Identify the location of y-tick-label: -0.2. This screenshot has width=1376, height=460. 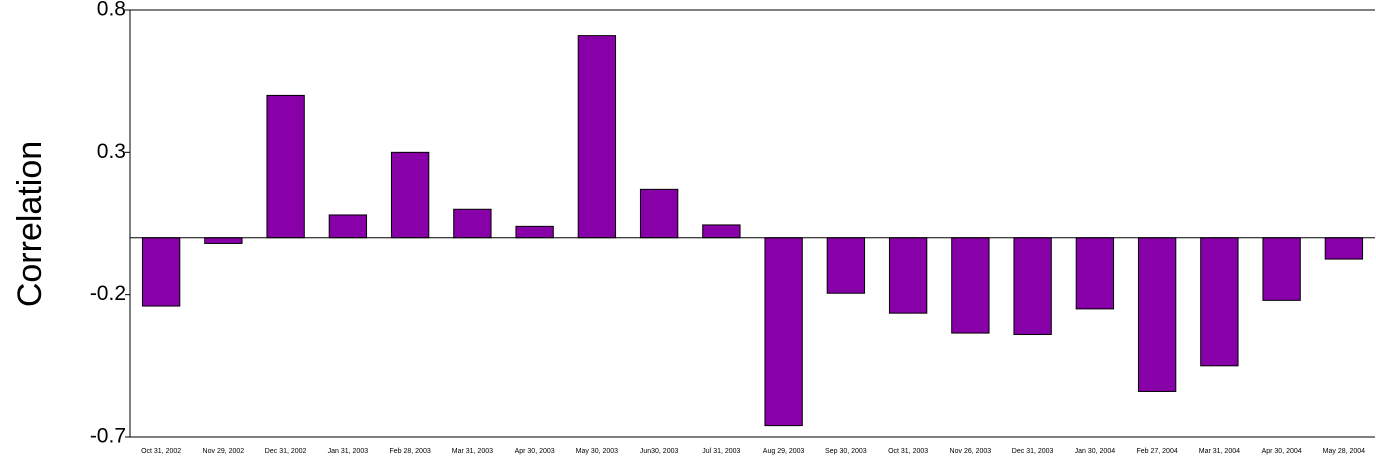
(108, 293).